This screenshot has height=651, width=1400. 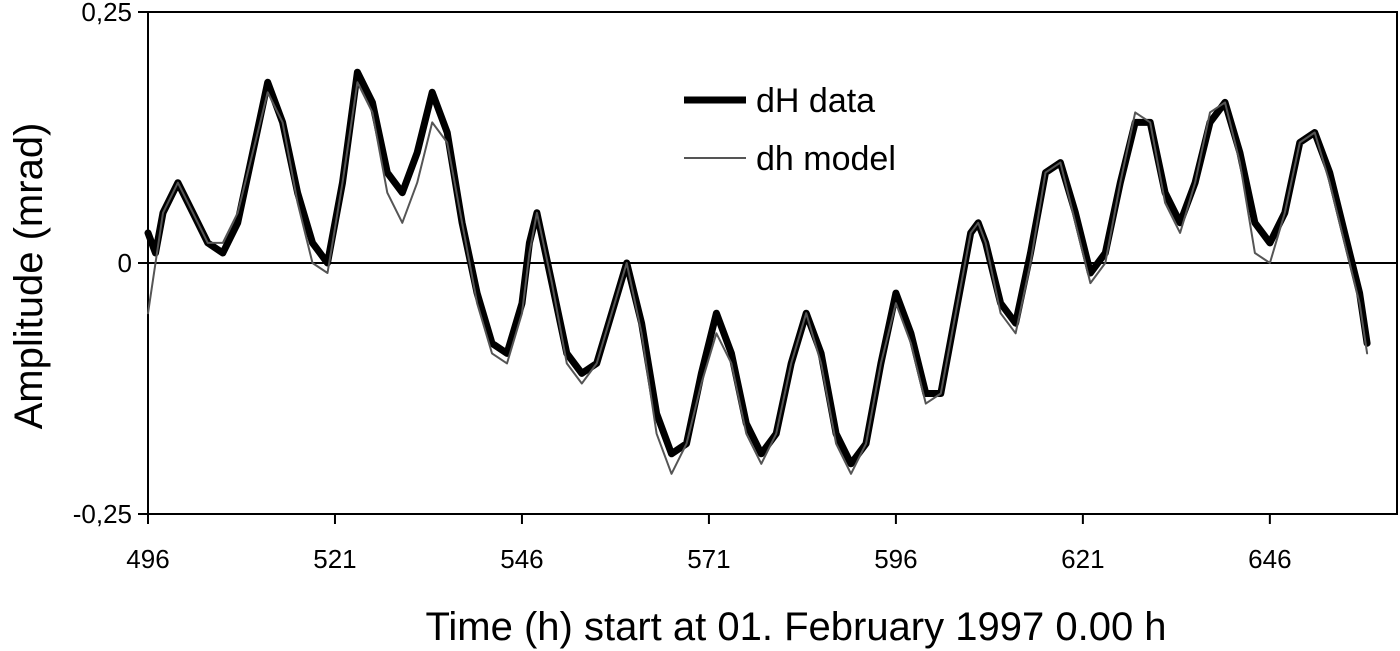 What do you see at coordinates (147, 559) in the screenshot?
I see `x-tick-label: 496` at bounding box center [147, 559].